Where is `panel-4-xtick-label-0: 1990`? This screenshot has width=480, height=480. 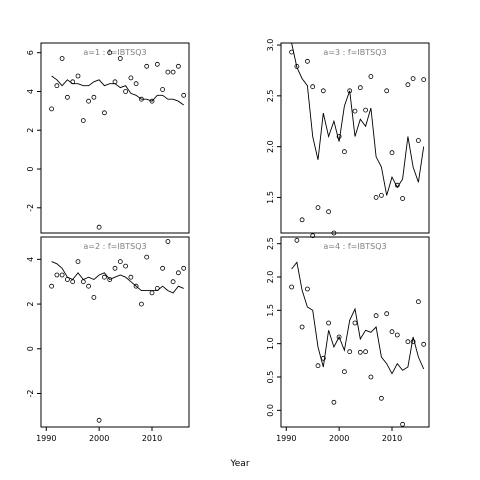
panel-4-xtick-label-0: 1990 is located at coordinates (286, 438).